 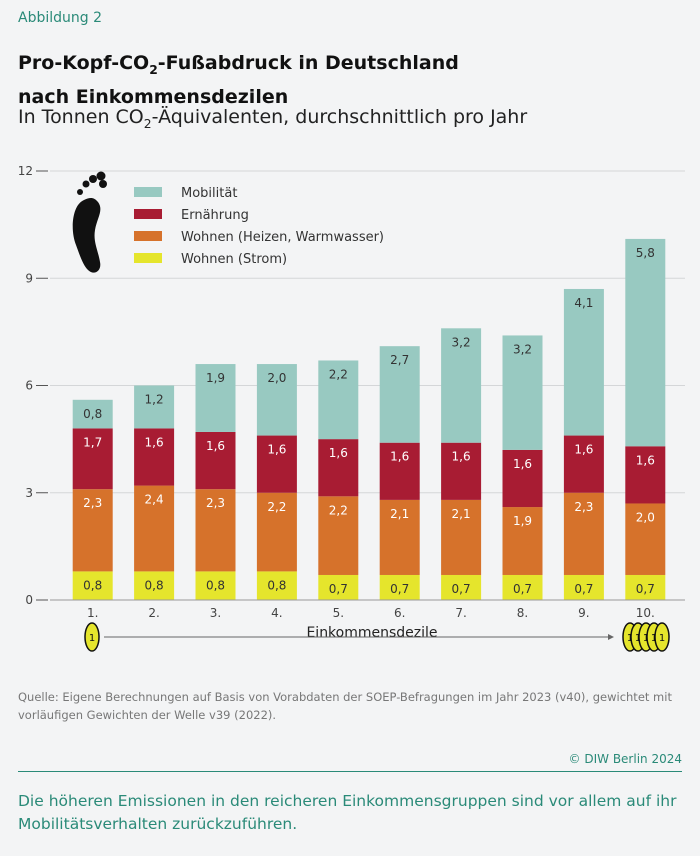 I want to click on y-tick-label: 6, so click(x=29, y=386).